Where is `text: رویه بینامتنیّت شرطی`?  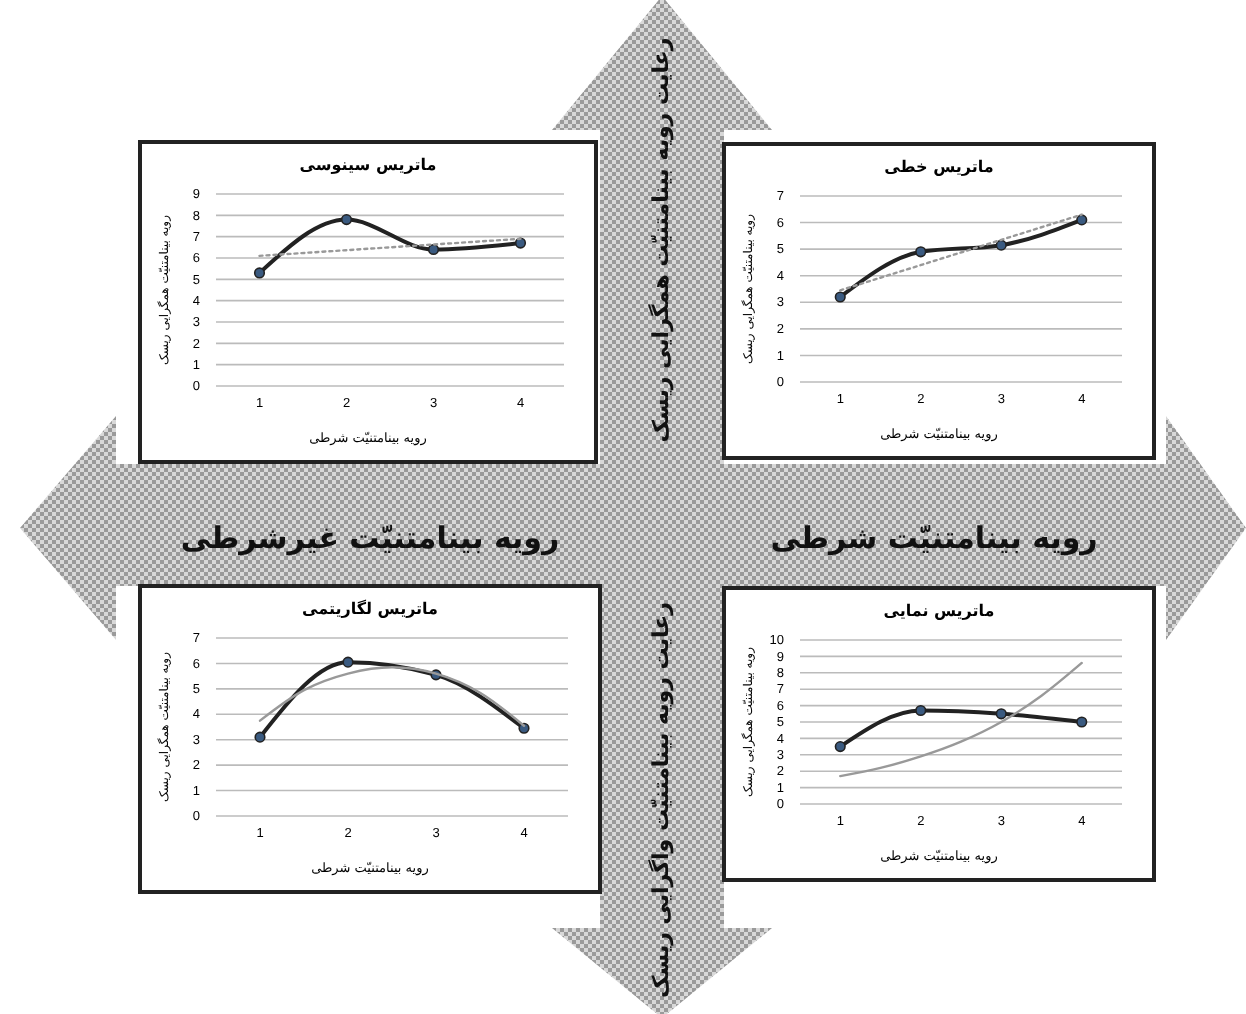 text: رویه بینامتنیّت شرطی is located at coordinates (934, 538).